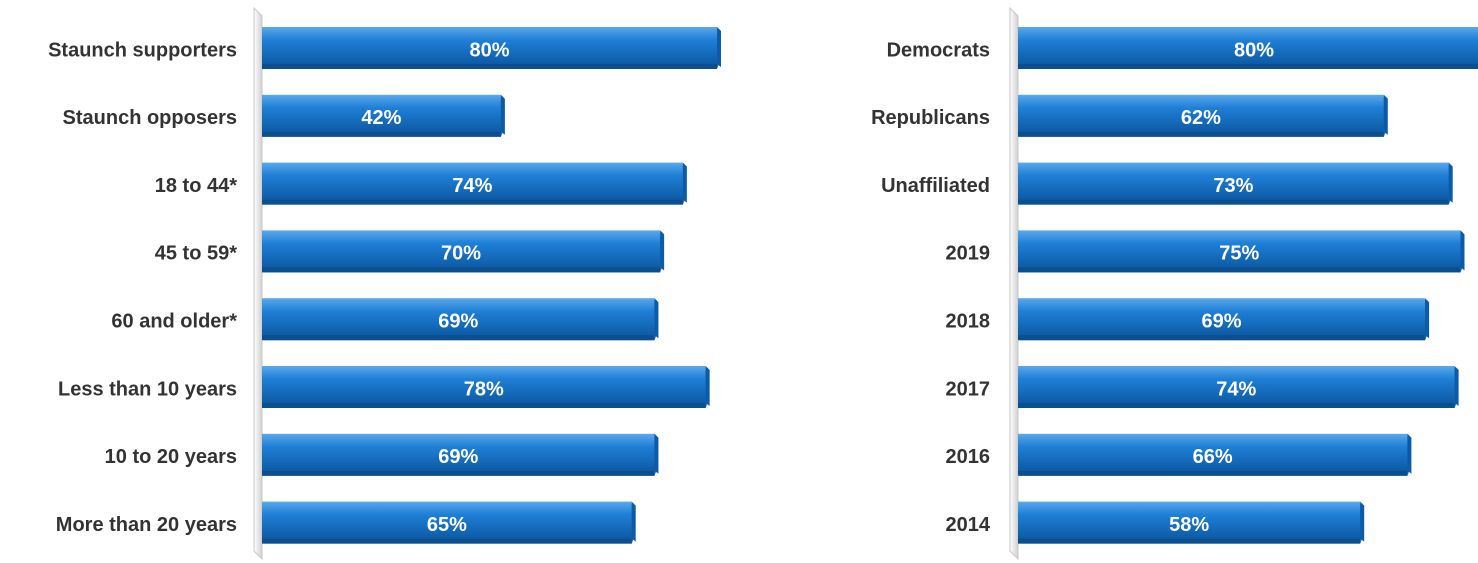  Describe the element at coordinates (968, 525) in the screenshot. I see `category-label: 2014` at that location.